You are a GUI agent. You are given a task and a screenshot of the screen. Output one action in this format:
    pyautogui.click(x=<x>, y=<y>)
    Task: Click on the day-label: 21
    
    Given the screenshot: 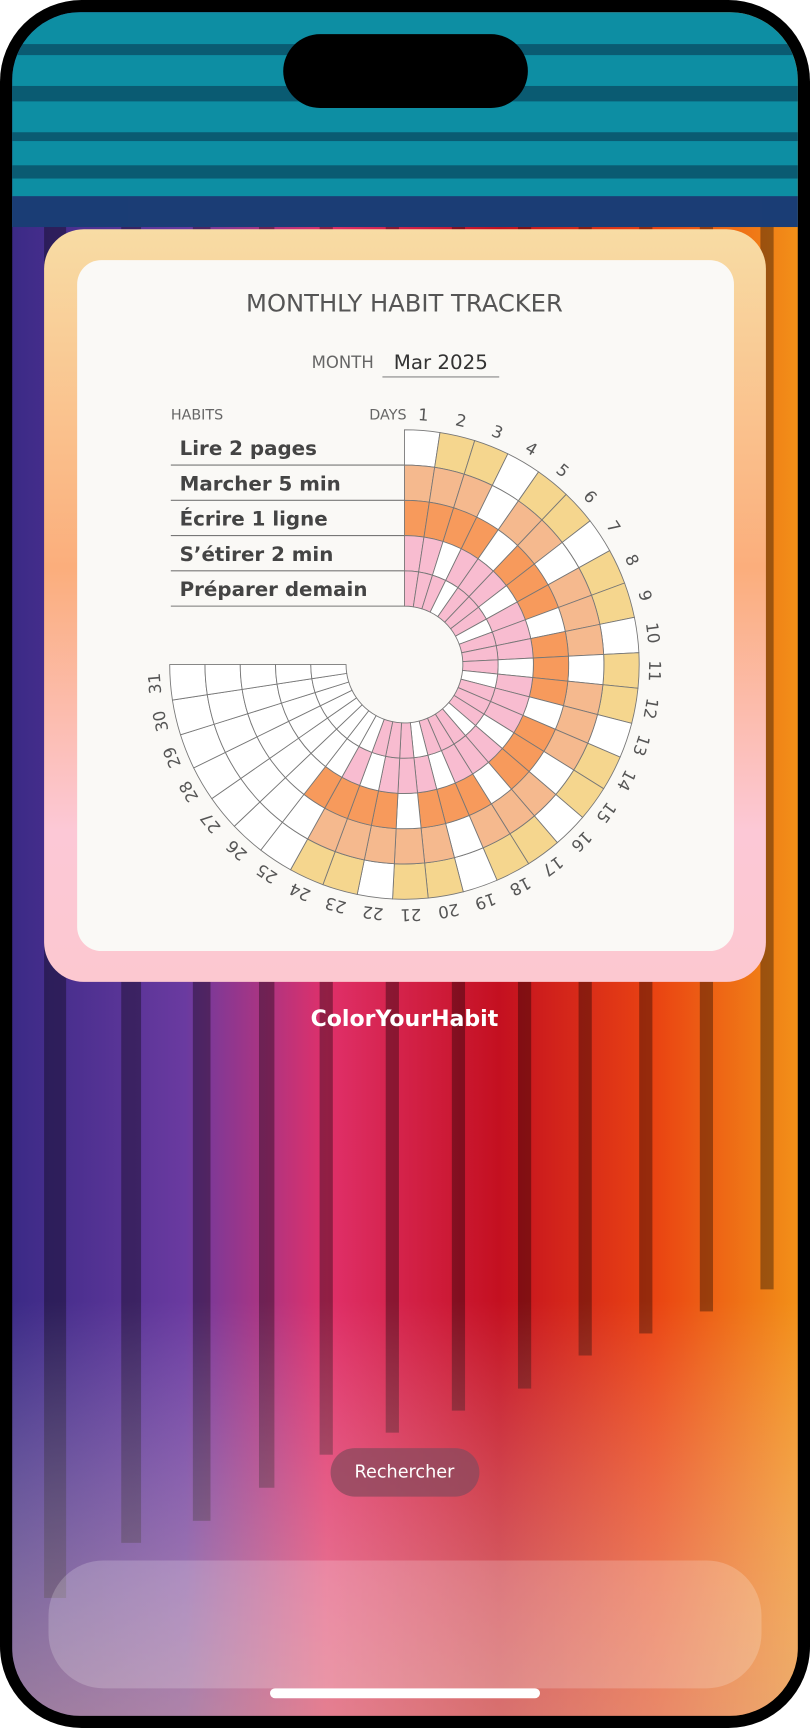 What is the action you would take?
    pyautogui.click(x=410, y=915)
    